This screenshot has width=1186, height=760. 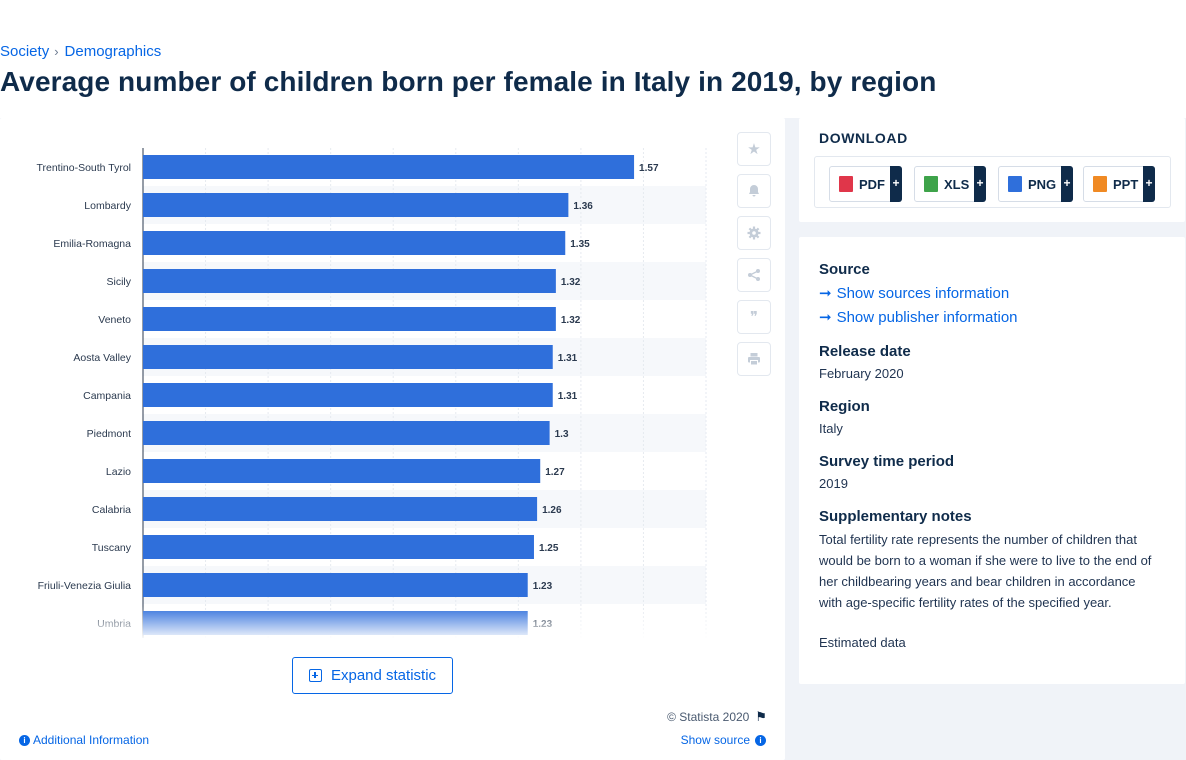 I want to click on region-value: Italy, so click(x=831, y=428).